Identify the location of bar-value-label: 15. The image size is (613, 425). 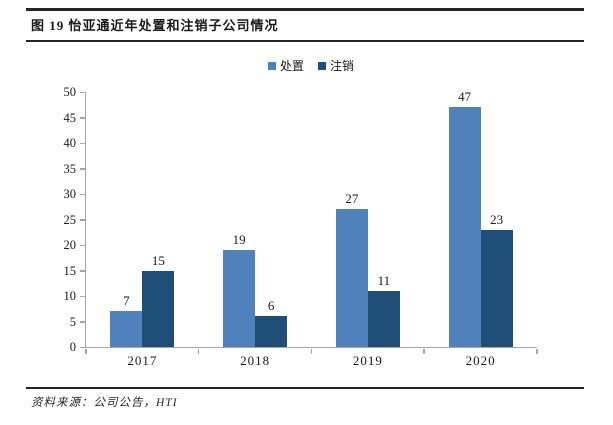
(158, 260).